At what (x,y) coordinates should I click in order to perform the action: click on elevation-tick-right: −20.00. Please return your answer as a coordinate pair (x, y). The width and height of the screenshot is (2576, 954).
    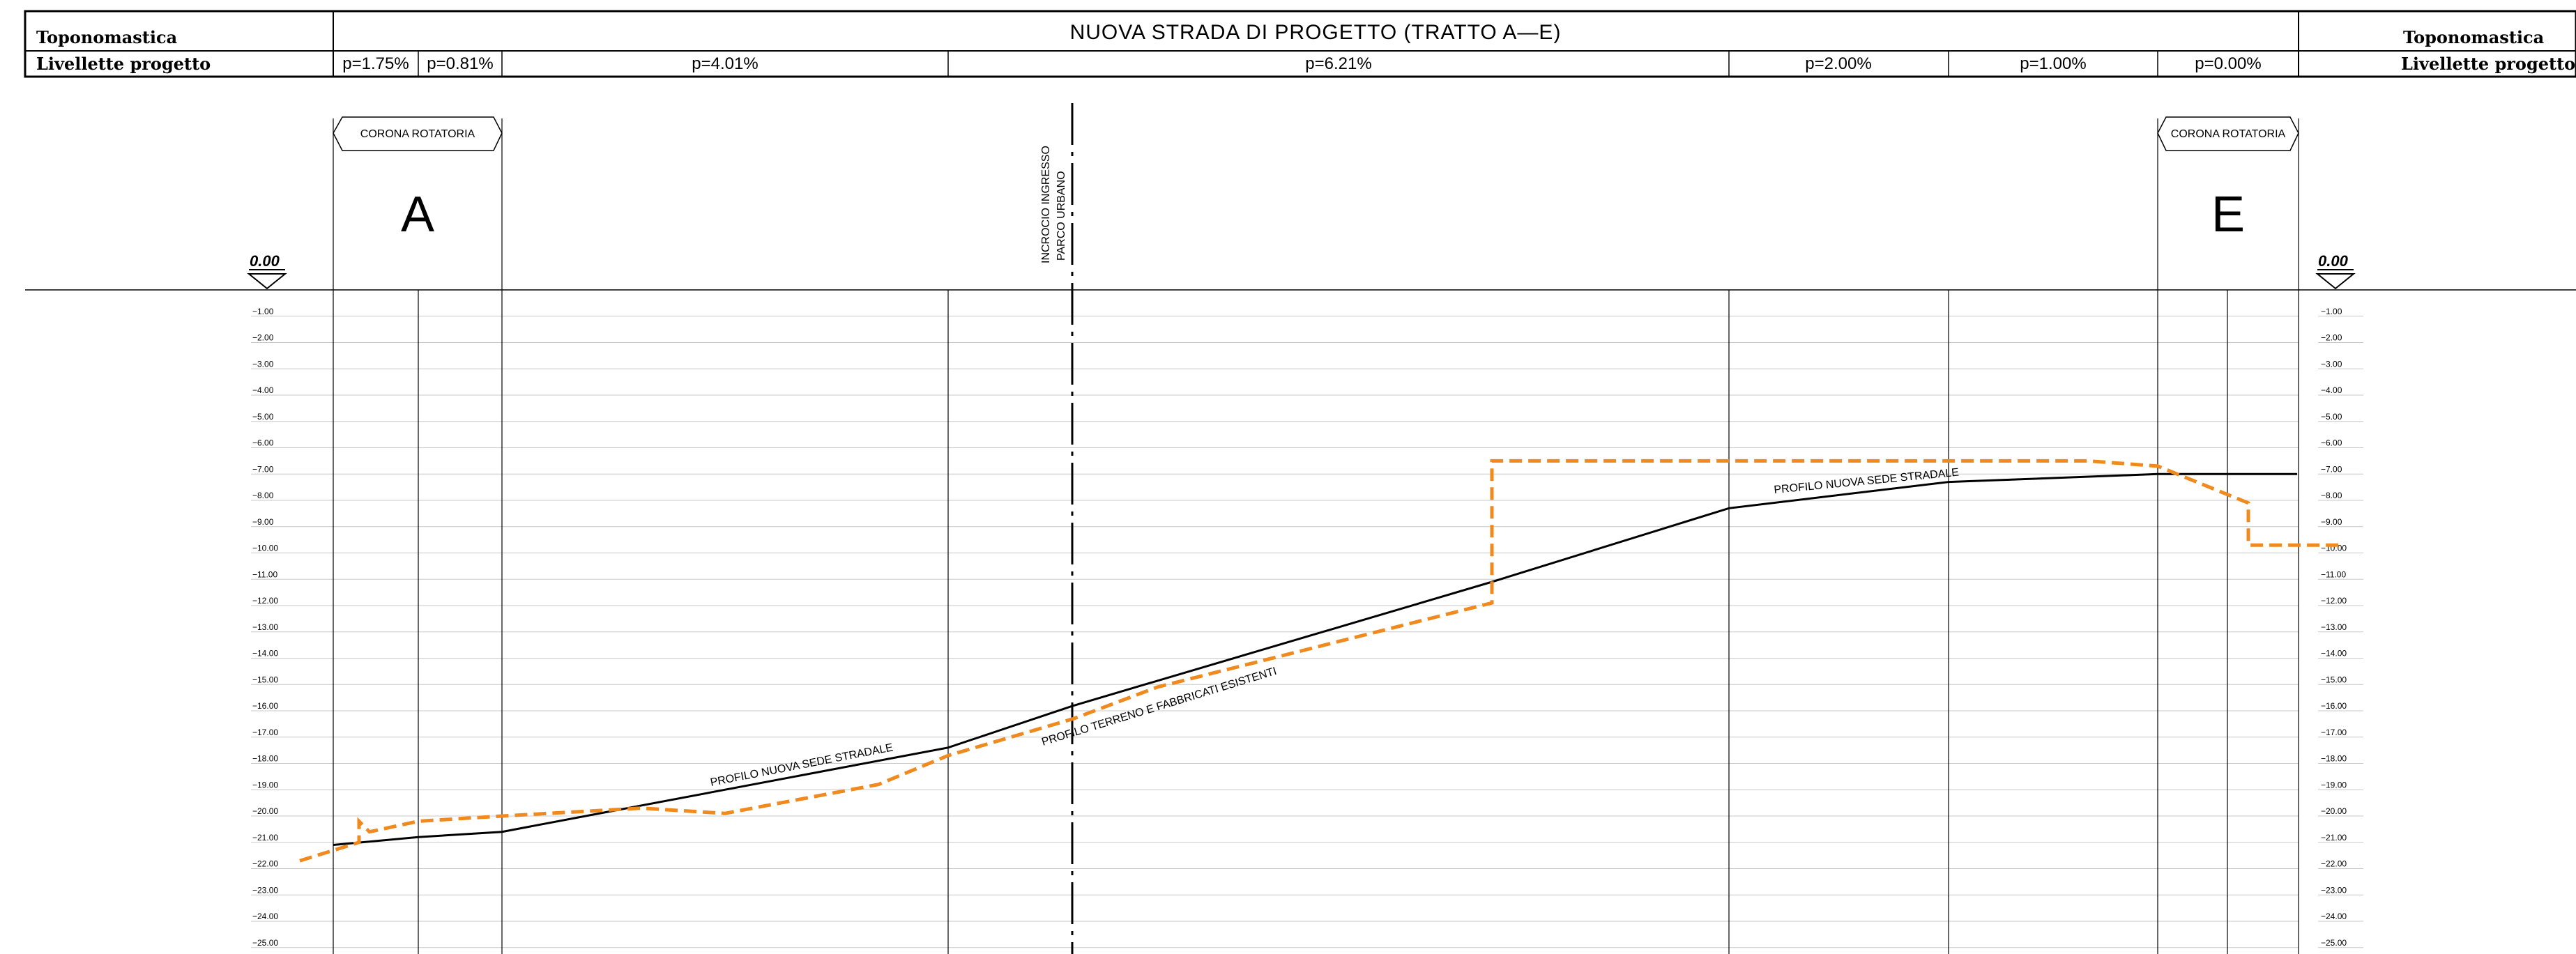
    Looking at the image, I should click on (2334, 811).